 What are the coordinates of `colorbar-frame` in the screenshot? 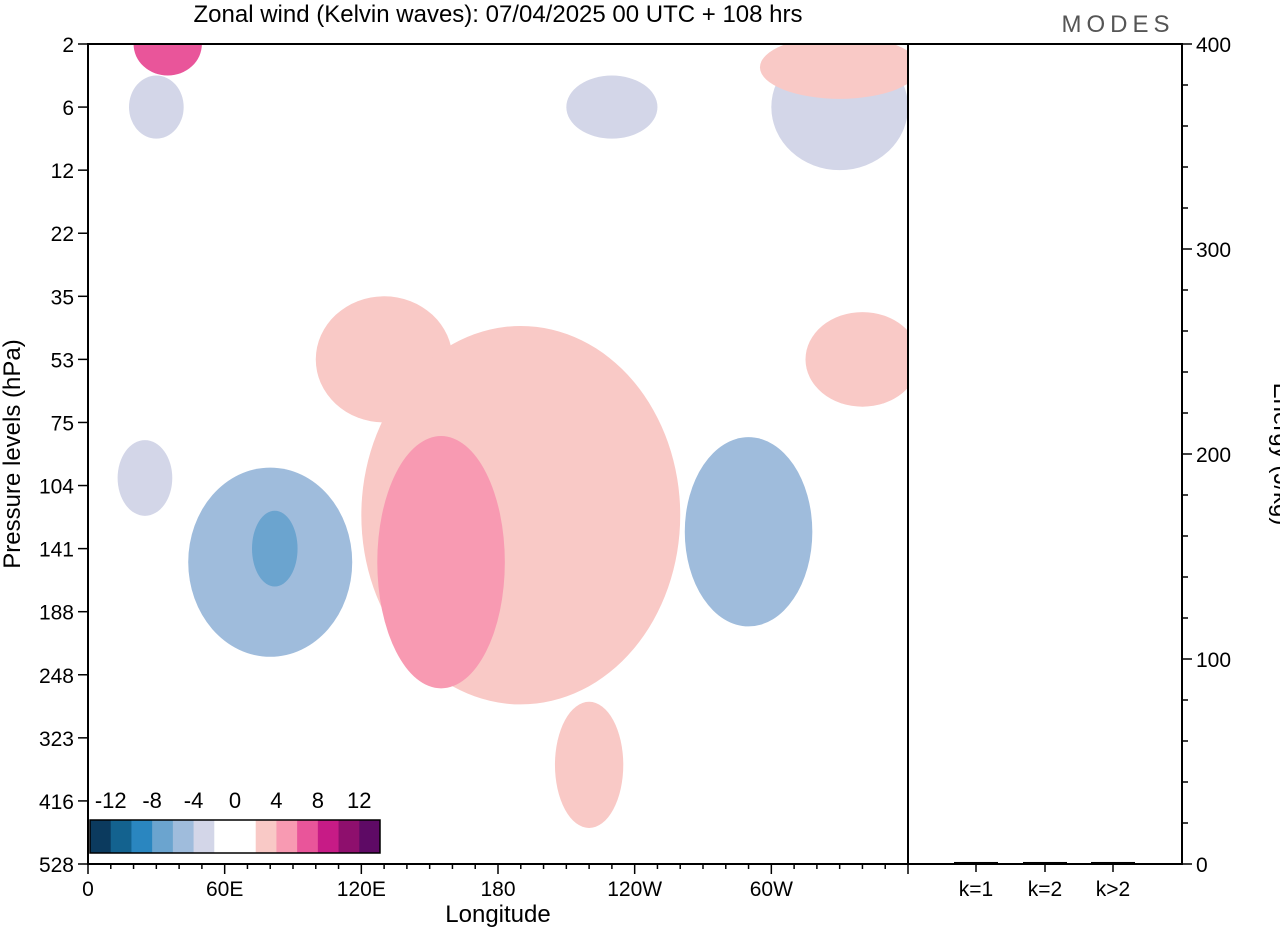 It's located at (235, 836).